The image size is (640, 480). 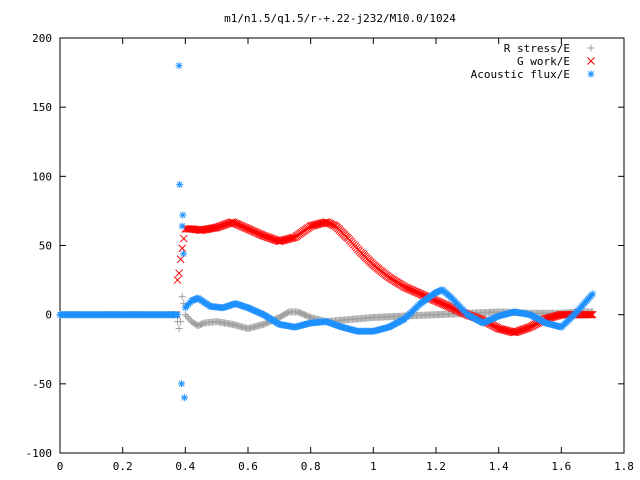 What do you see at coordinates (543, 61) in the screenshot?
I see `legend-label: G work/E` at bounding box center [543, 61].